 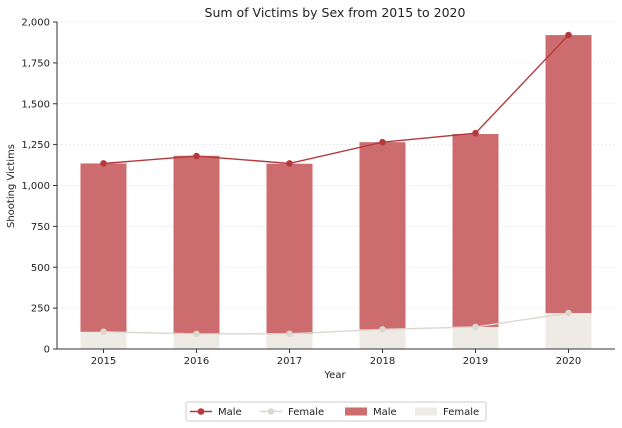 I want to click on legend-swatch-female, so click(x=426, y=411).